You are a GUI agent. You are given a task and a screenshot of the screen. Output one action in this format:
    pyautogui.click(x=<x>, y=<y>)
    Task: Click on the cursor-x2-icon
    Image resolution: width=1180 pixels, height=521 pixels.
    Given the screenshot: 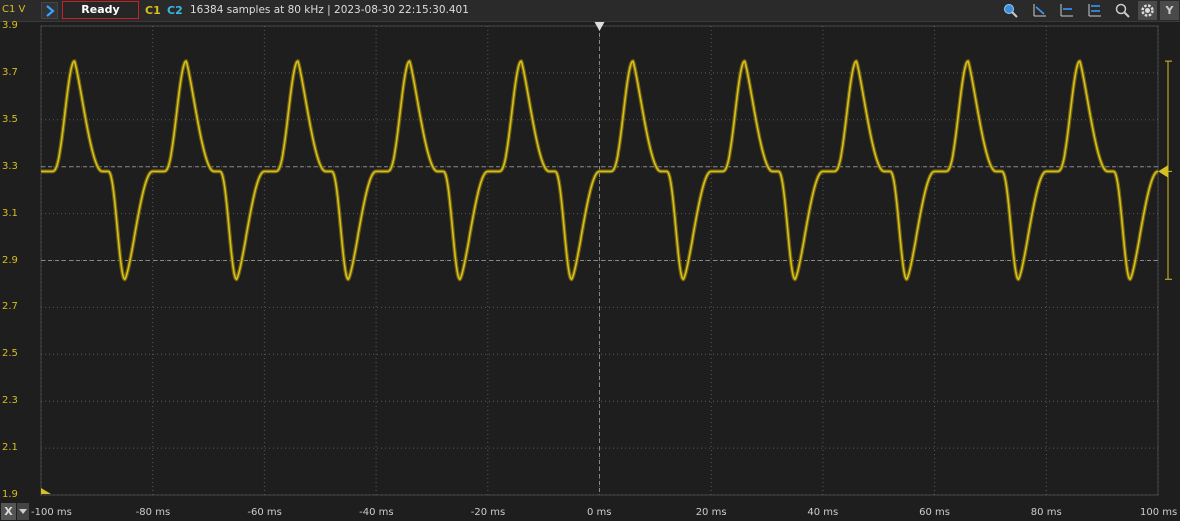 What is the action you would take?
    pyautogui.click(x=1066, y=10)
    